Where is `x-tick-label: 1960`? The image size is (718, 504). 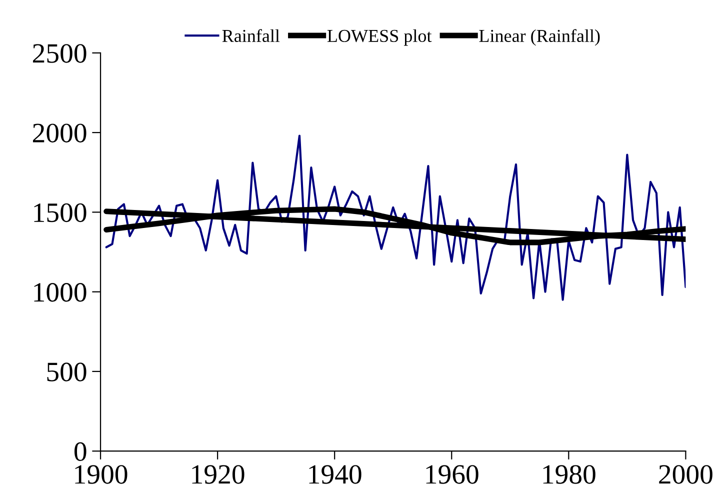
x-tick-label: 1960 is located at coordinates (452, 474).